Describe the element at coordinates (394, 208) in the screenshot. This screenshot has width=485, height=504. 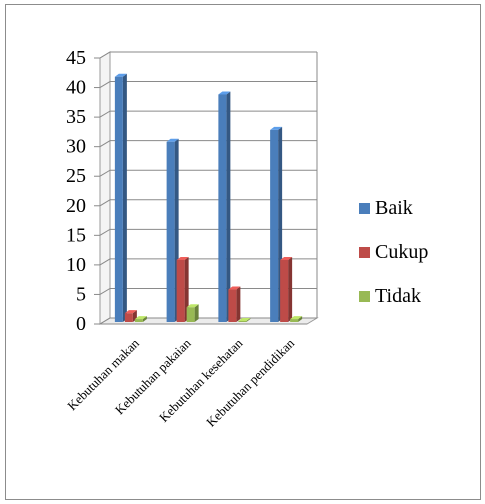
I see `legend-label-baik: Baik` at that location.